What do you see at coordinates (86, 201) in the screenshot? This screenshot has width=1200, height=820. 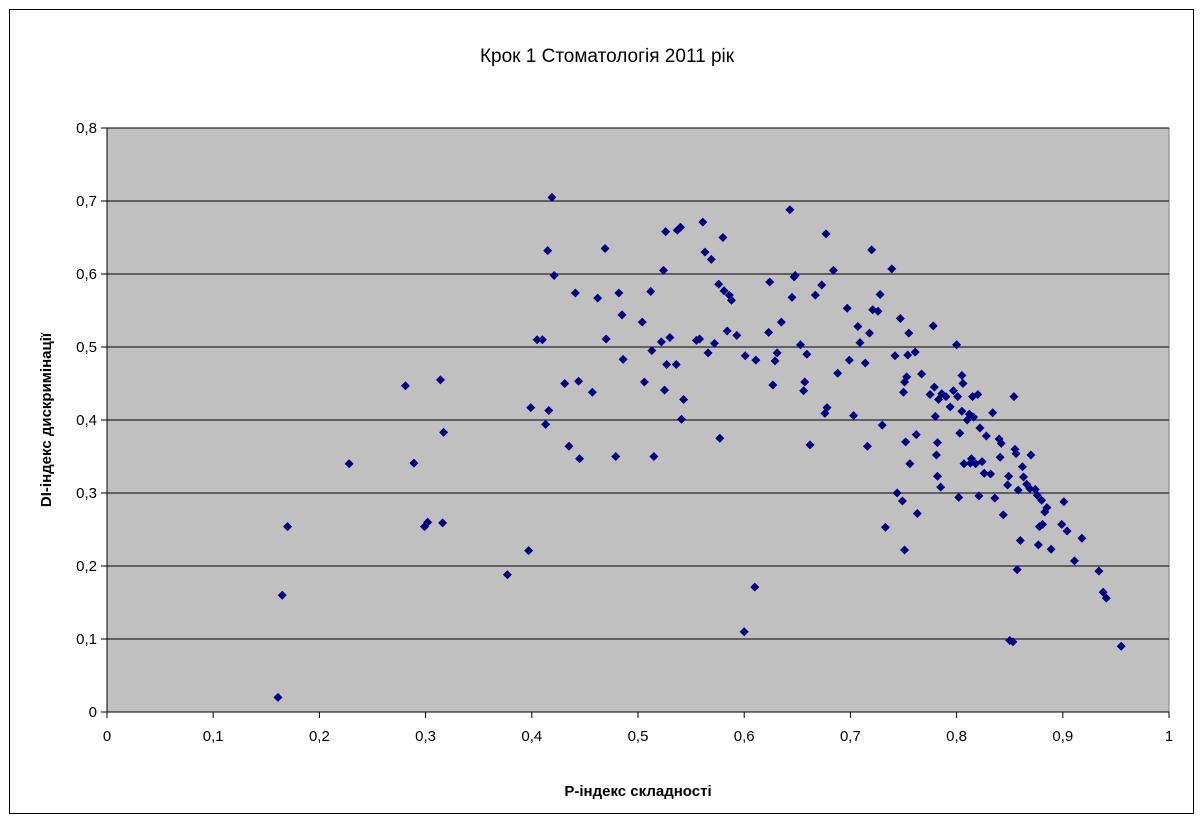 I see `y-tick-label: 0,7` at bounding box center [86, 201].